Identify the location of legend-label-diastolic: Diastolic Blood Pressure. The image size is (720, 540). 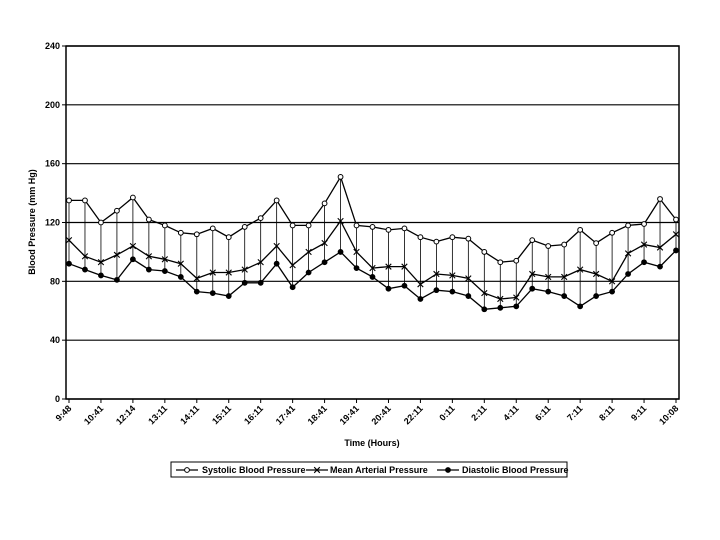
(515, 470).